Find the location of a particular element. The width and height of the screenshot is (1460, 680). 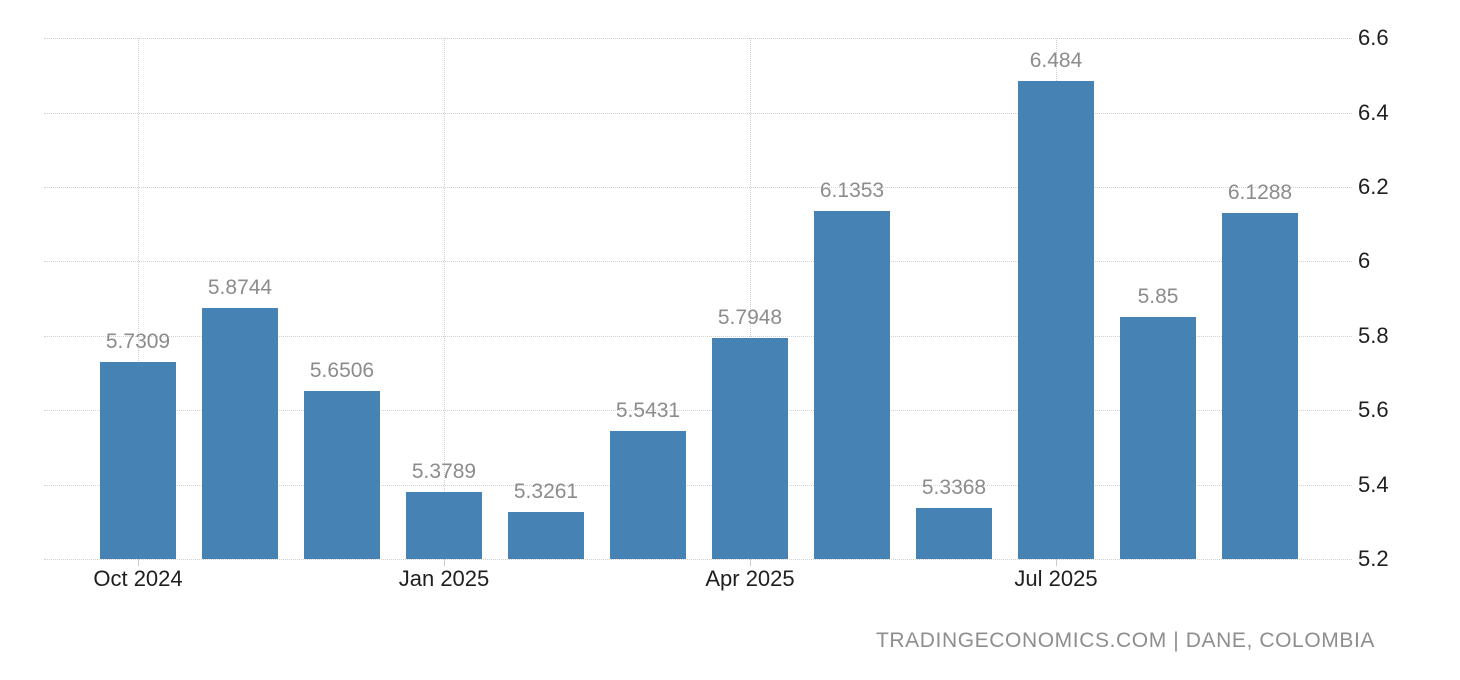

y-axis-tick-label: 5.8 is located at coordinates (1373, 335).